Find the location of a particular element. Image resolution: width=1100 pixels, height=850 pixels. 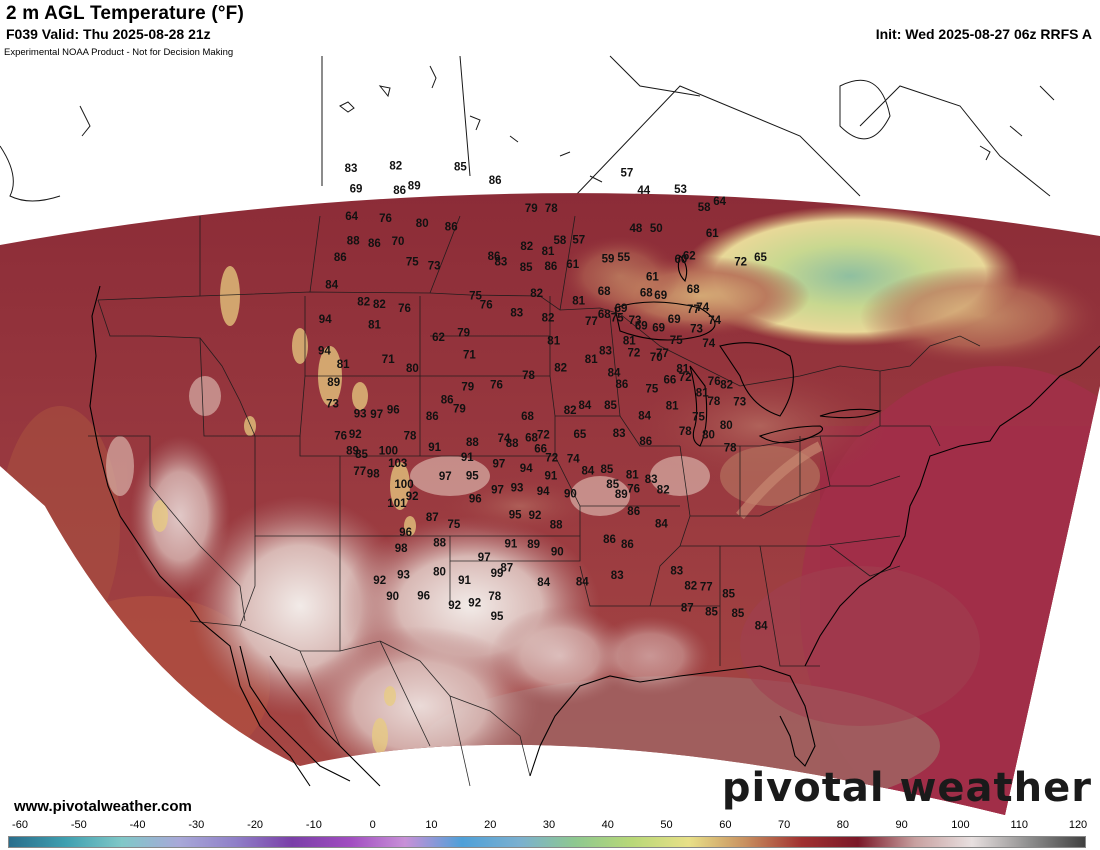

temperature-value-label: 57 is located at coordinates (627, 174).